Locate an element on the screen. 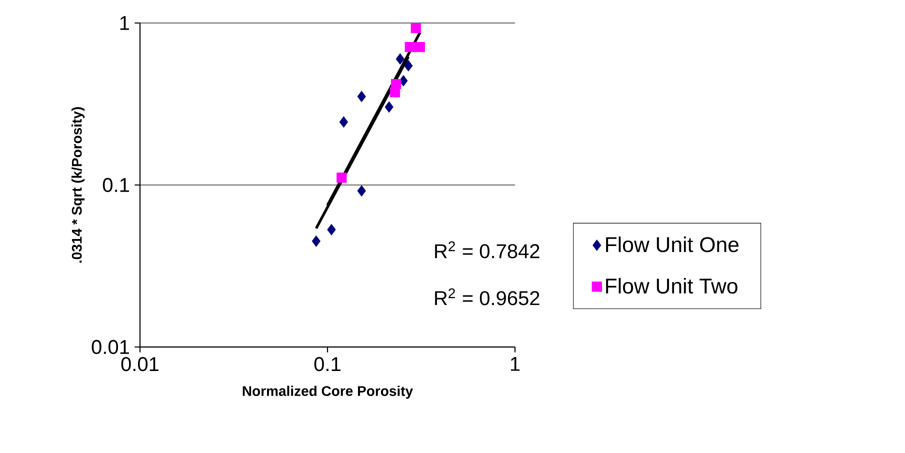  y-tick-label: 0.01 is located at coordinates (110, 347).